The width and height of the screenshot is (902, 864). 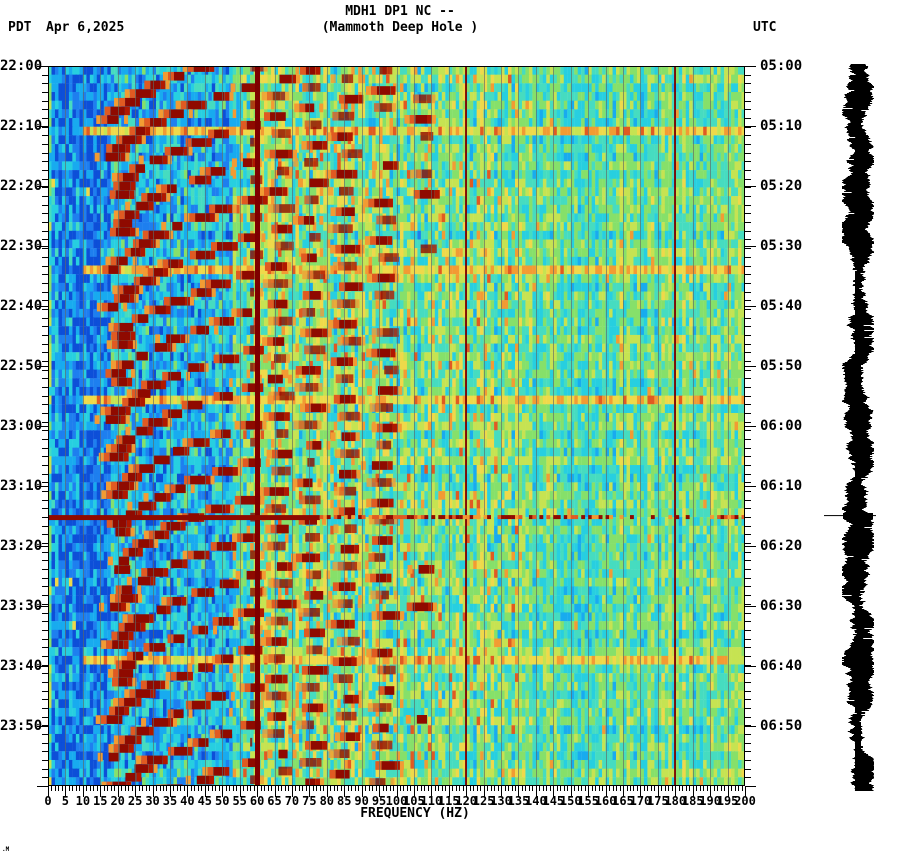 I want to click on freq-tick-label: 125, so click(x=483, y=801).